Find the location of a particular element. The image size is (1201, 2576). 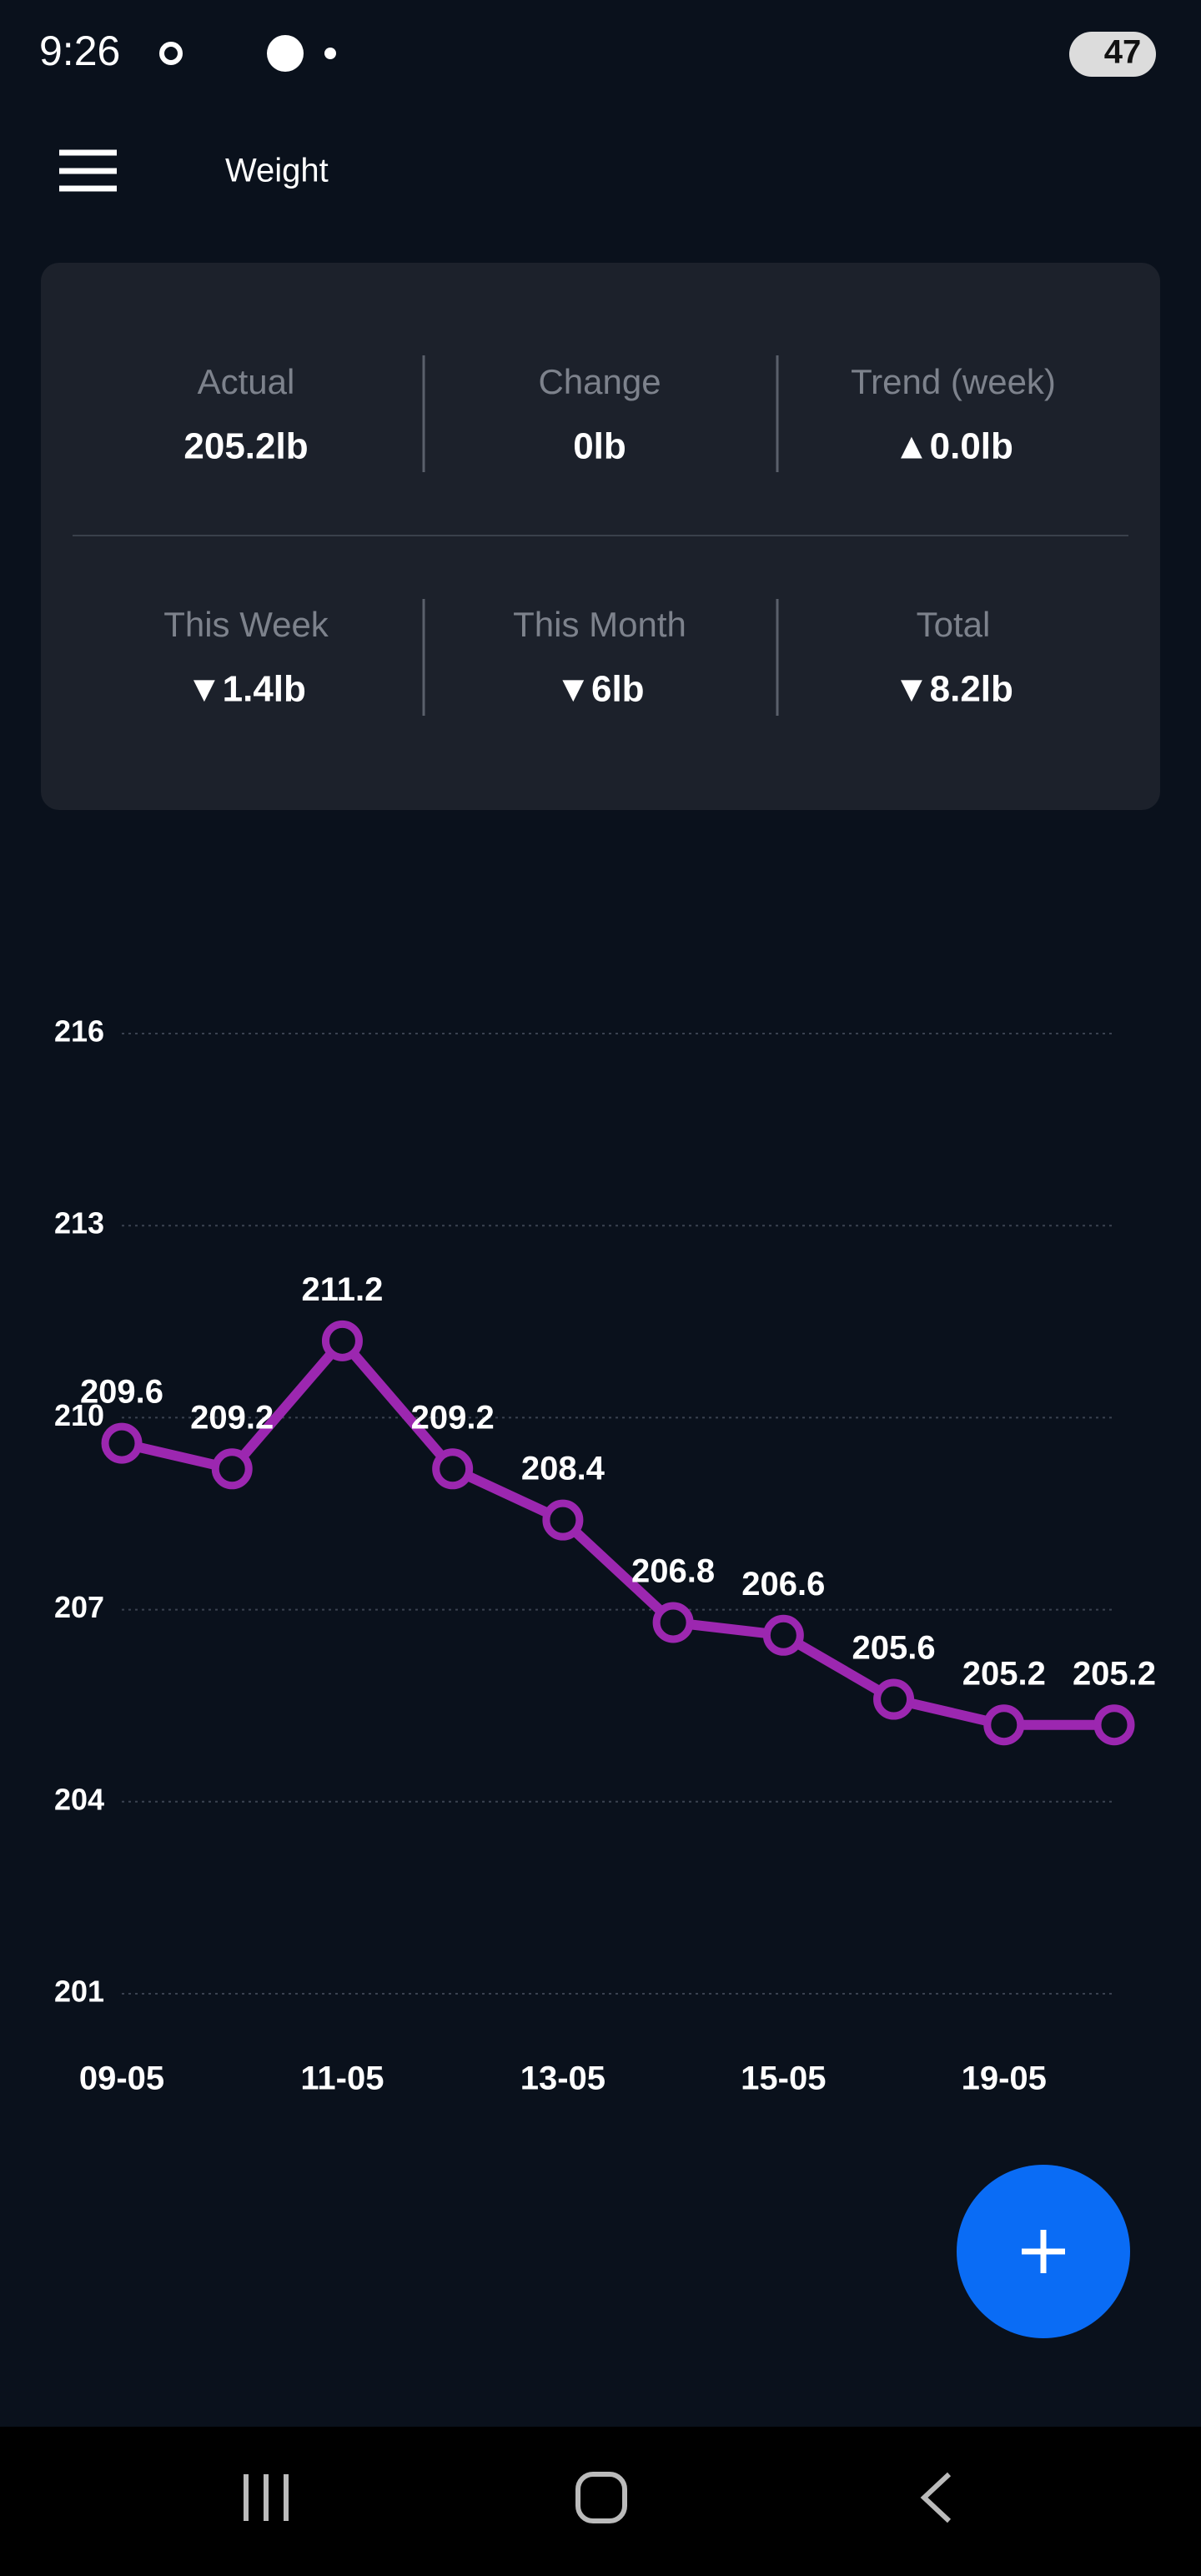

y-tick-label: 204 is located at coordinates (79, 1799).